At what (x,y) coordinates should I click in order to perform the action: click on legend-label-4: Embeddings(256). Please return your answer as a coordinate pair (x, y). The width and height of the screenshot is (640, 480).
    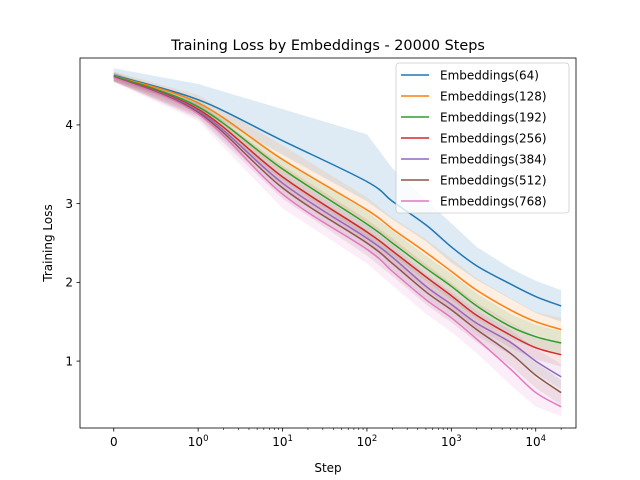
    Looking at the image, I should click on (493, 139).